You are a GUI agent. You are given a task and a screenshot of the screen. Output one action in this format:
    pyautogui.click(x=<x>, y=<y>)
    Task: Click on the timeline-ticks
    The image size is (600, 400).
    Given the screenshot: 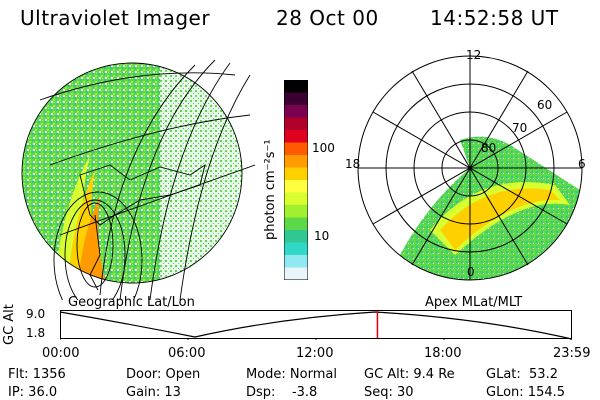 What is the action you would take?
    pyautogui.click(x=316, y=339)
    